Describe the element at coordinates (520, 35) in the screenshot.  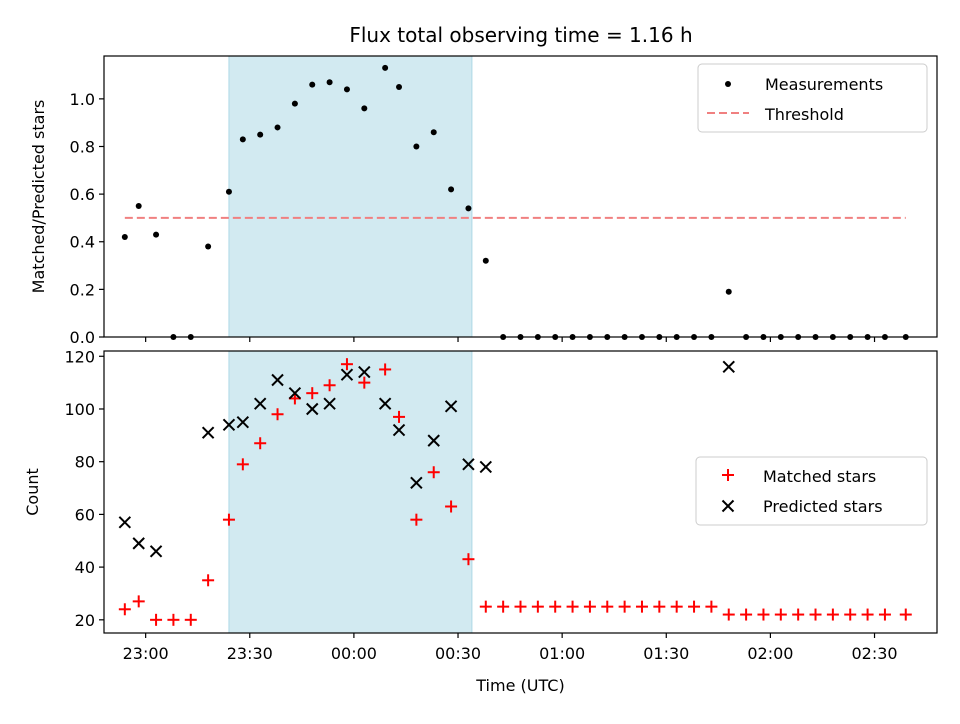
I see `chart-title: Flux total observing time = 1.16 h` at that location.